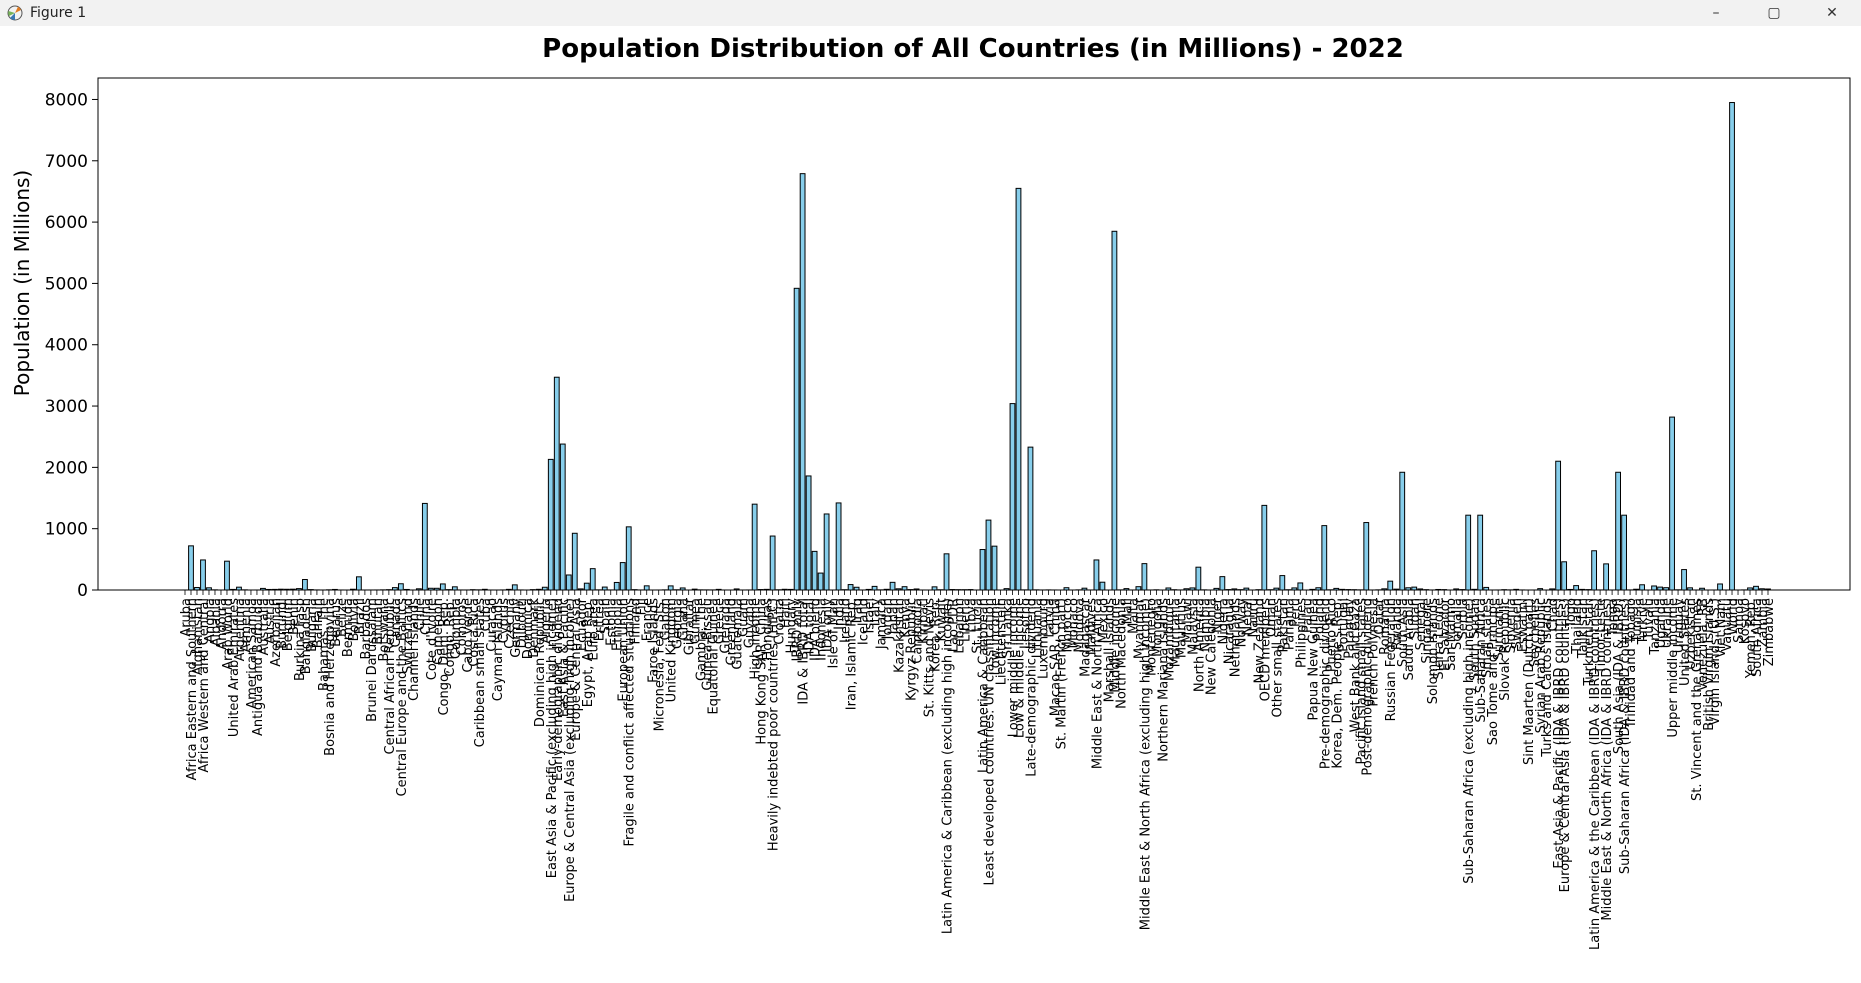 The height and width of the screenshot is (983, 1861). Describe the element at coordinates (930, 13) in the screenshot. I see `window-titlebar: Figure 1 – ▢ ✕` at that location.